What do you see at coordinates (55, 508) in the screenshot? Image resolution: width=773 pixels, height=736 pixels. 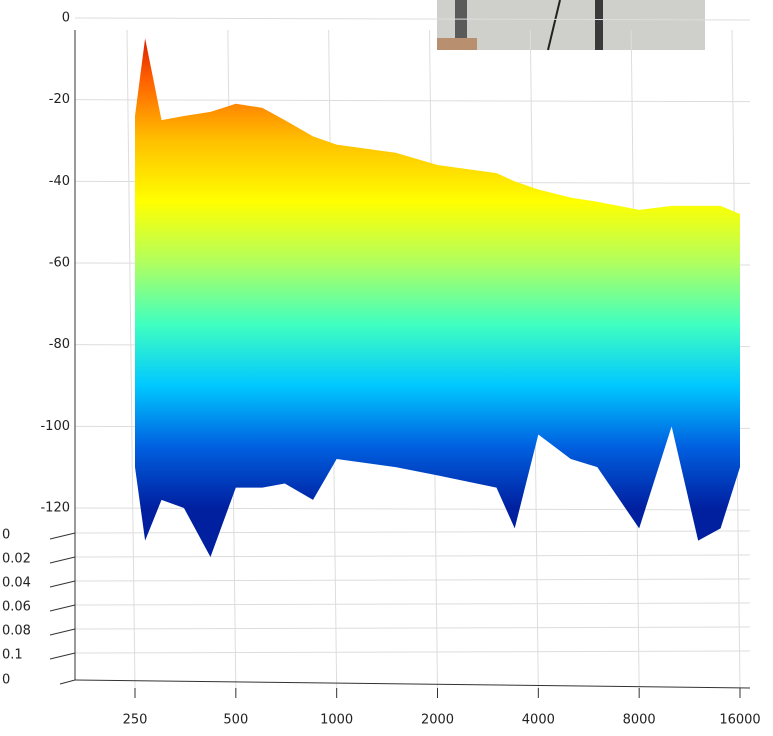 I see `z-tick-label: -120` at bounding box center [55, 508].